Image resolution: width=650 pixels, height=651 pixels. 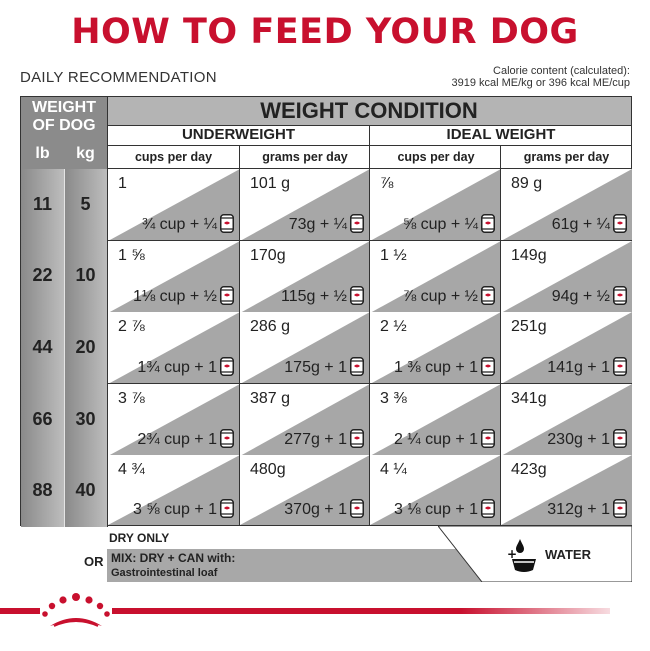 What do you see at coordinates (64, 107) in the screenshot?
I see `weight-header-line-1: WEIGHT` at bounding box center [64, 107].